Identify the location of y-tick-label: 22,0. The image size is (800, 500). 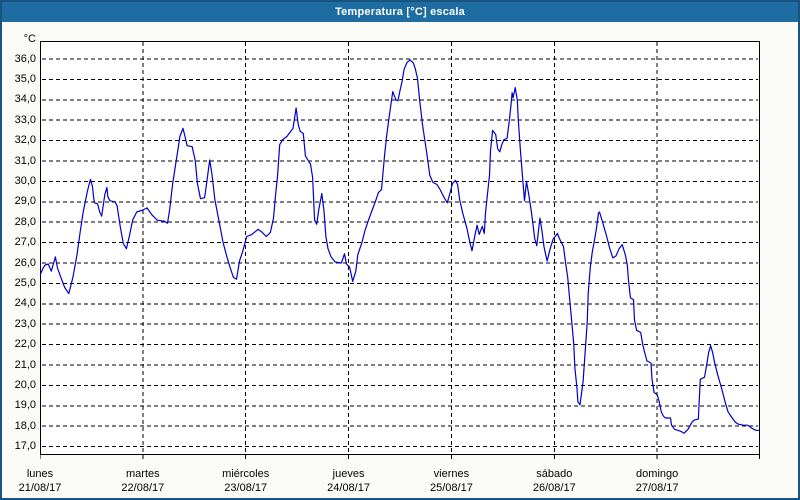
(25, 344).